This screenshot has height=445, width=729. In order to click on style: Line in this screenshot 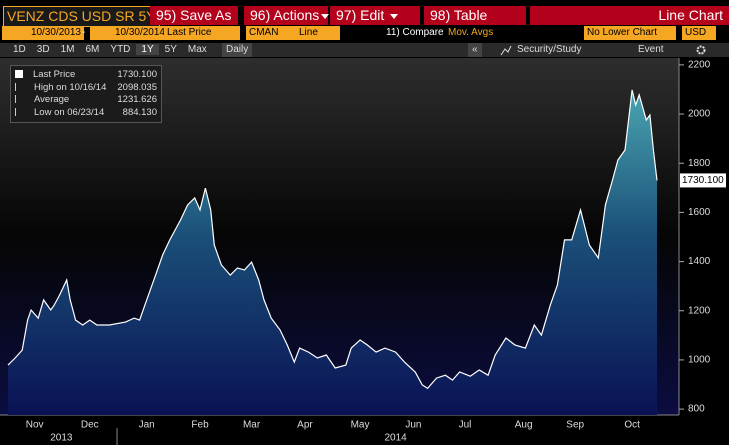, I will do `click(318, 33)`.